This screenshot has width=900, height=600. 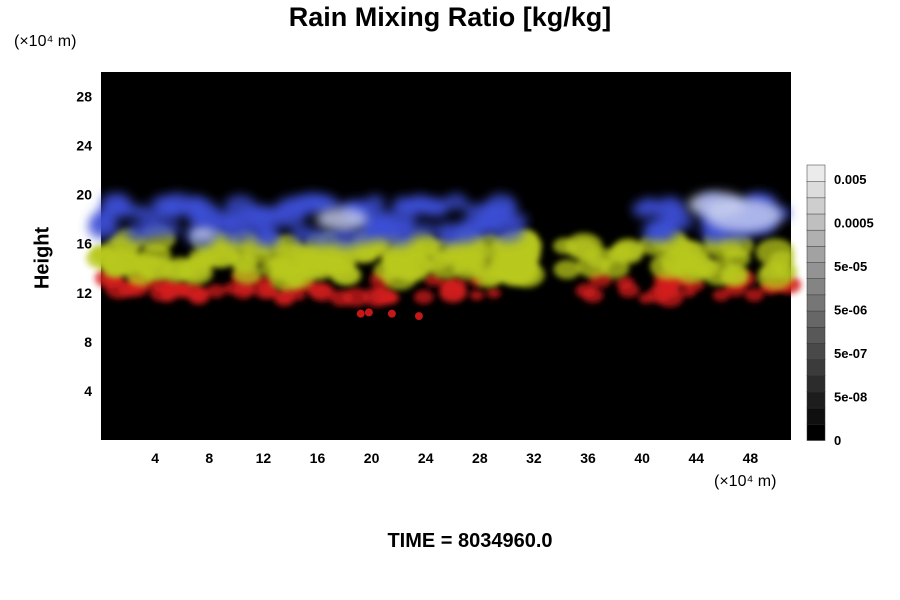 I want to click on x-tick-label: 12, so click(x=264, y=458).